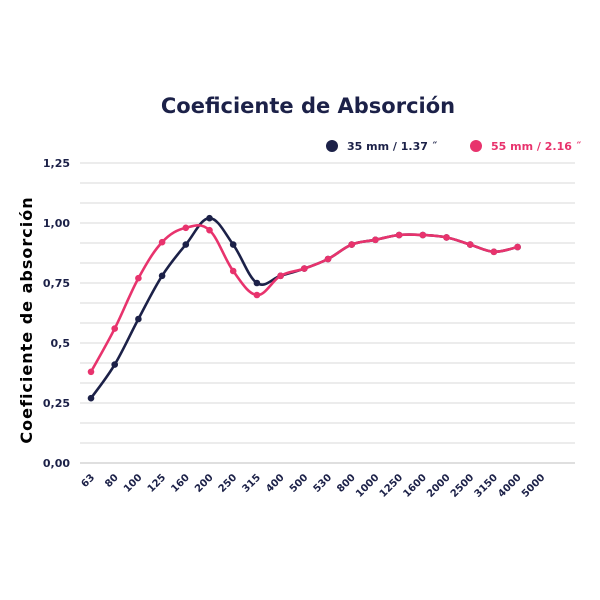 The width and height of the screenshot is (600, 600). What do you see at coordinates (56, 283) in the screenshot?
I see `y-tick-label: 0,75` at bounding box center [56, 283].